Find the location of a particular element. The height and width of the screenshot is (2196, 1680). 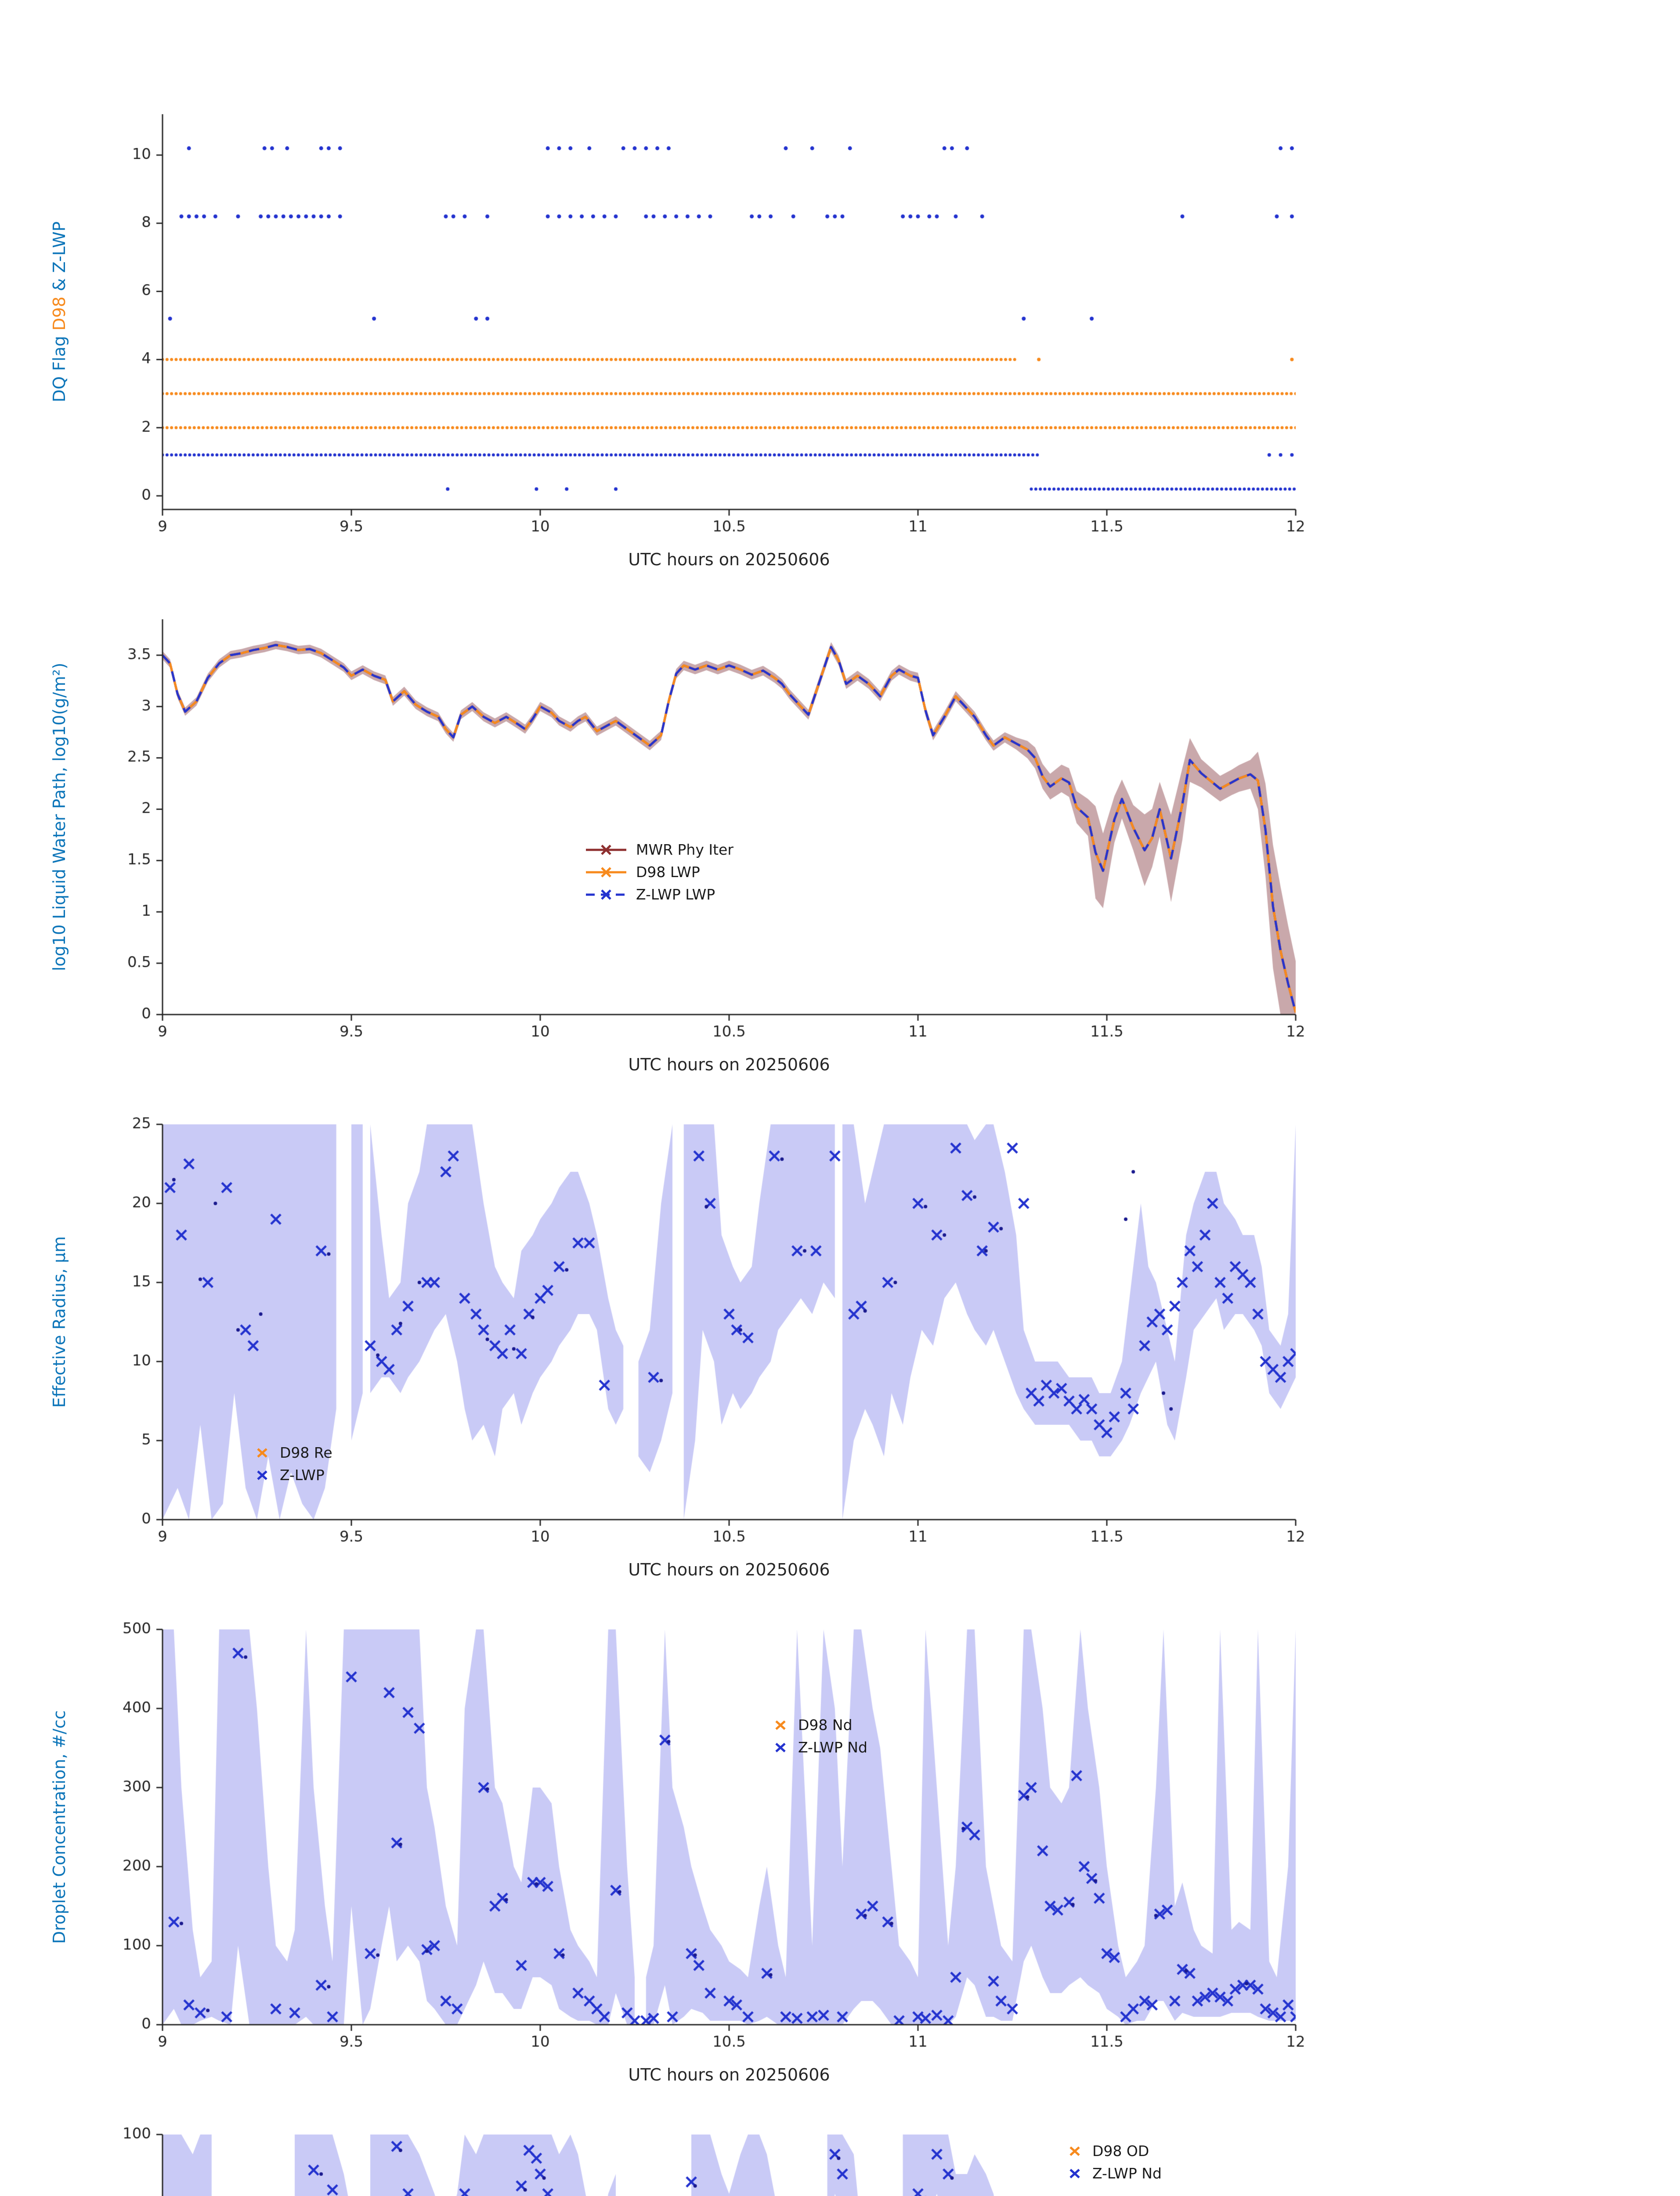

d98-line-swatch-icon is located at coordinates (606, 872).